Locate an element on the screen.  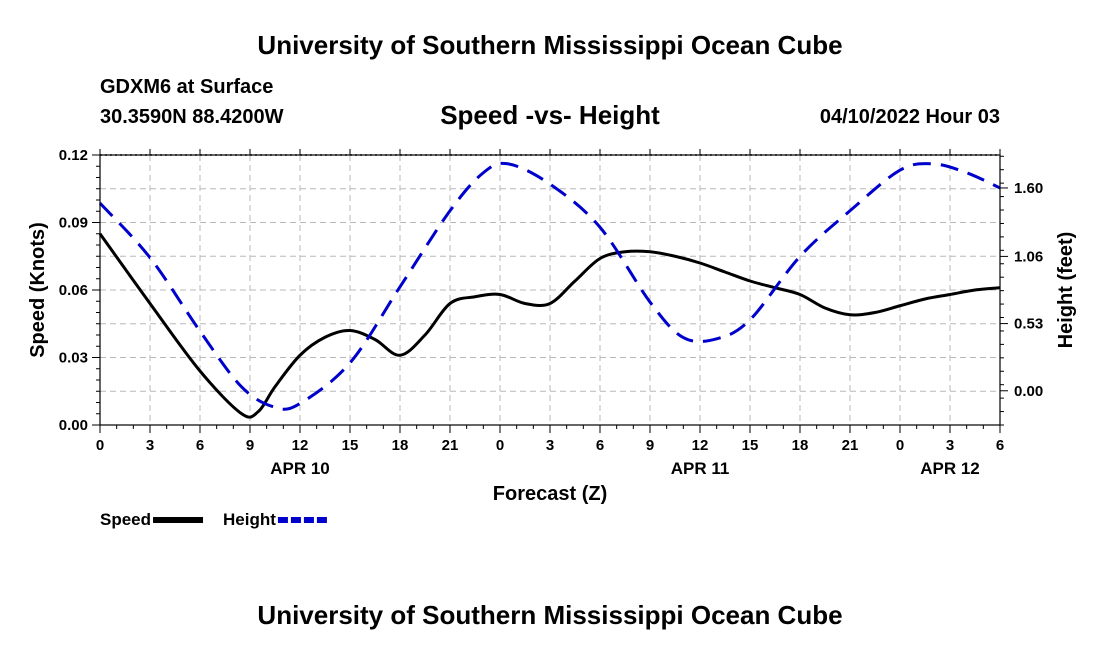
coordinates-label: 30.3590N 88.4200W is located at coordinates (192, 117).